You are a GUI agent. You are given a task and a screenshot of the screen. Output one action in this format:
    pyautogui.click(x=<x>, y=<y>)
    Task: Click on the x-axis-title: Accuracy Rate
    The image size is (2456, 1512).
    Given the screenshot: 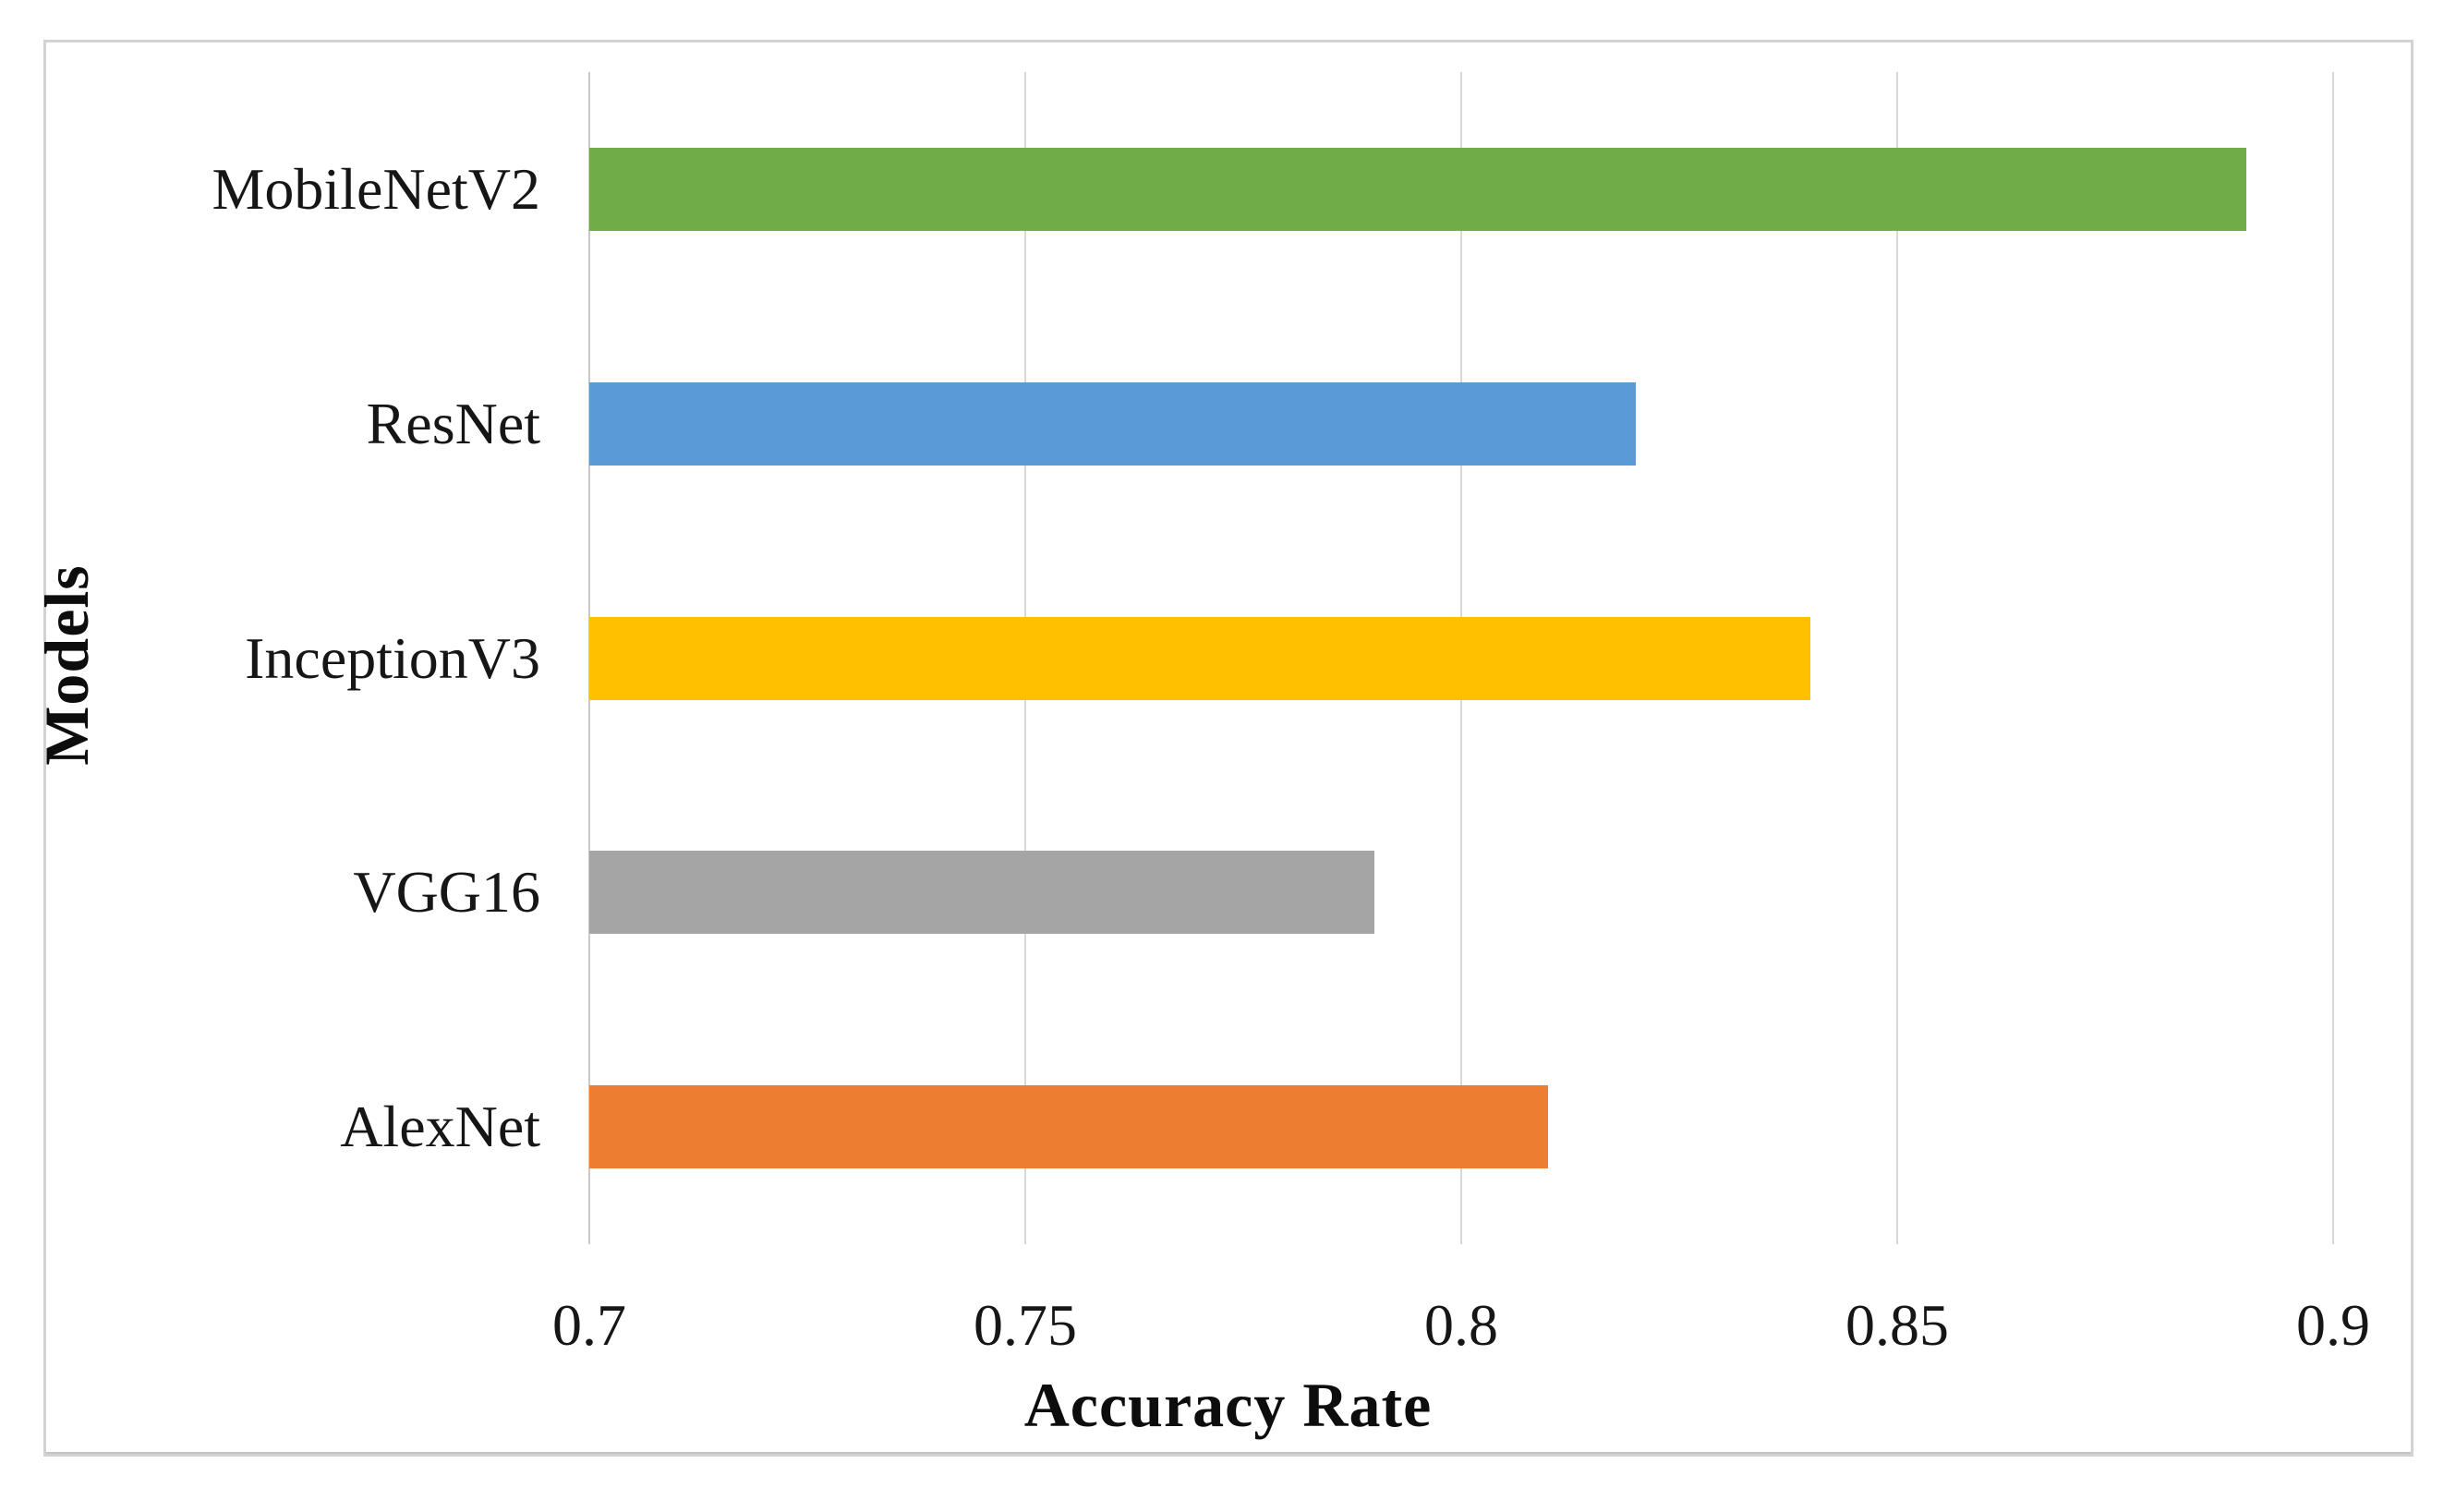 What is the action you would take?
    pyautogui.click(x=1228, y=1405)
    